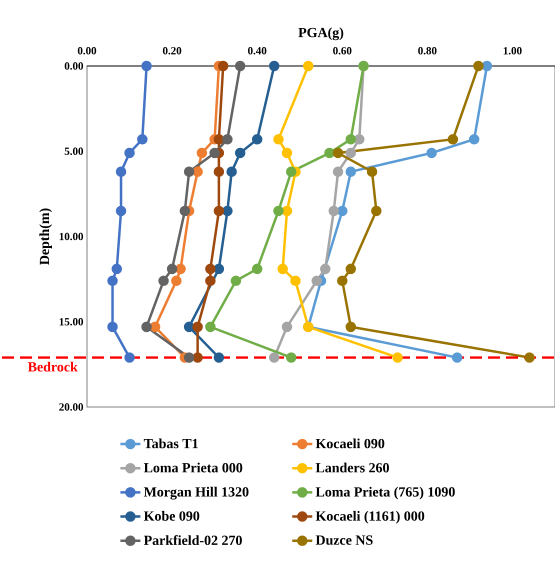 The height and width of the screenshot is (584, 555). What do you see at coordinates (385, 493) in the screenshot?
I see `legend-label: Loma Prieta (765) 1090` at bounding box center [385, 493].